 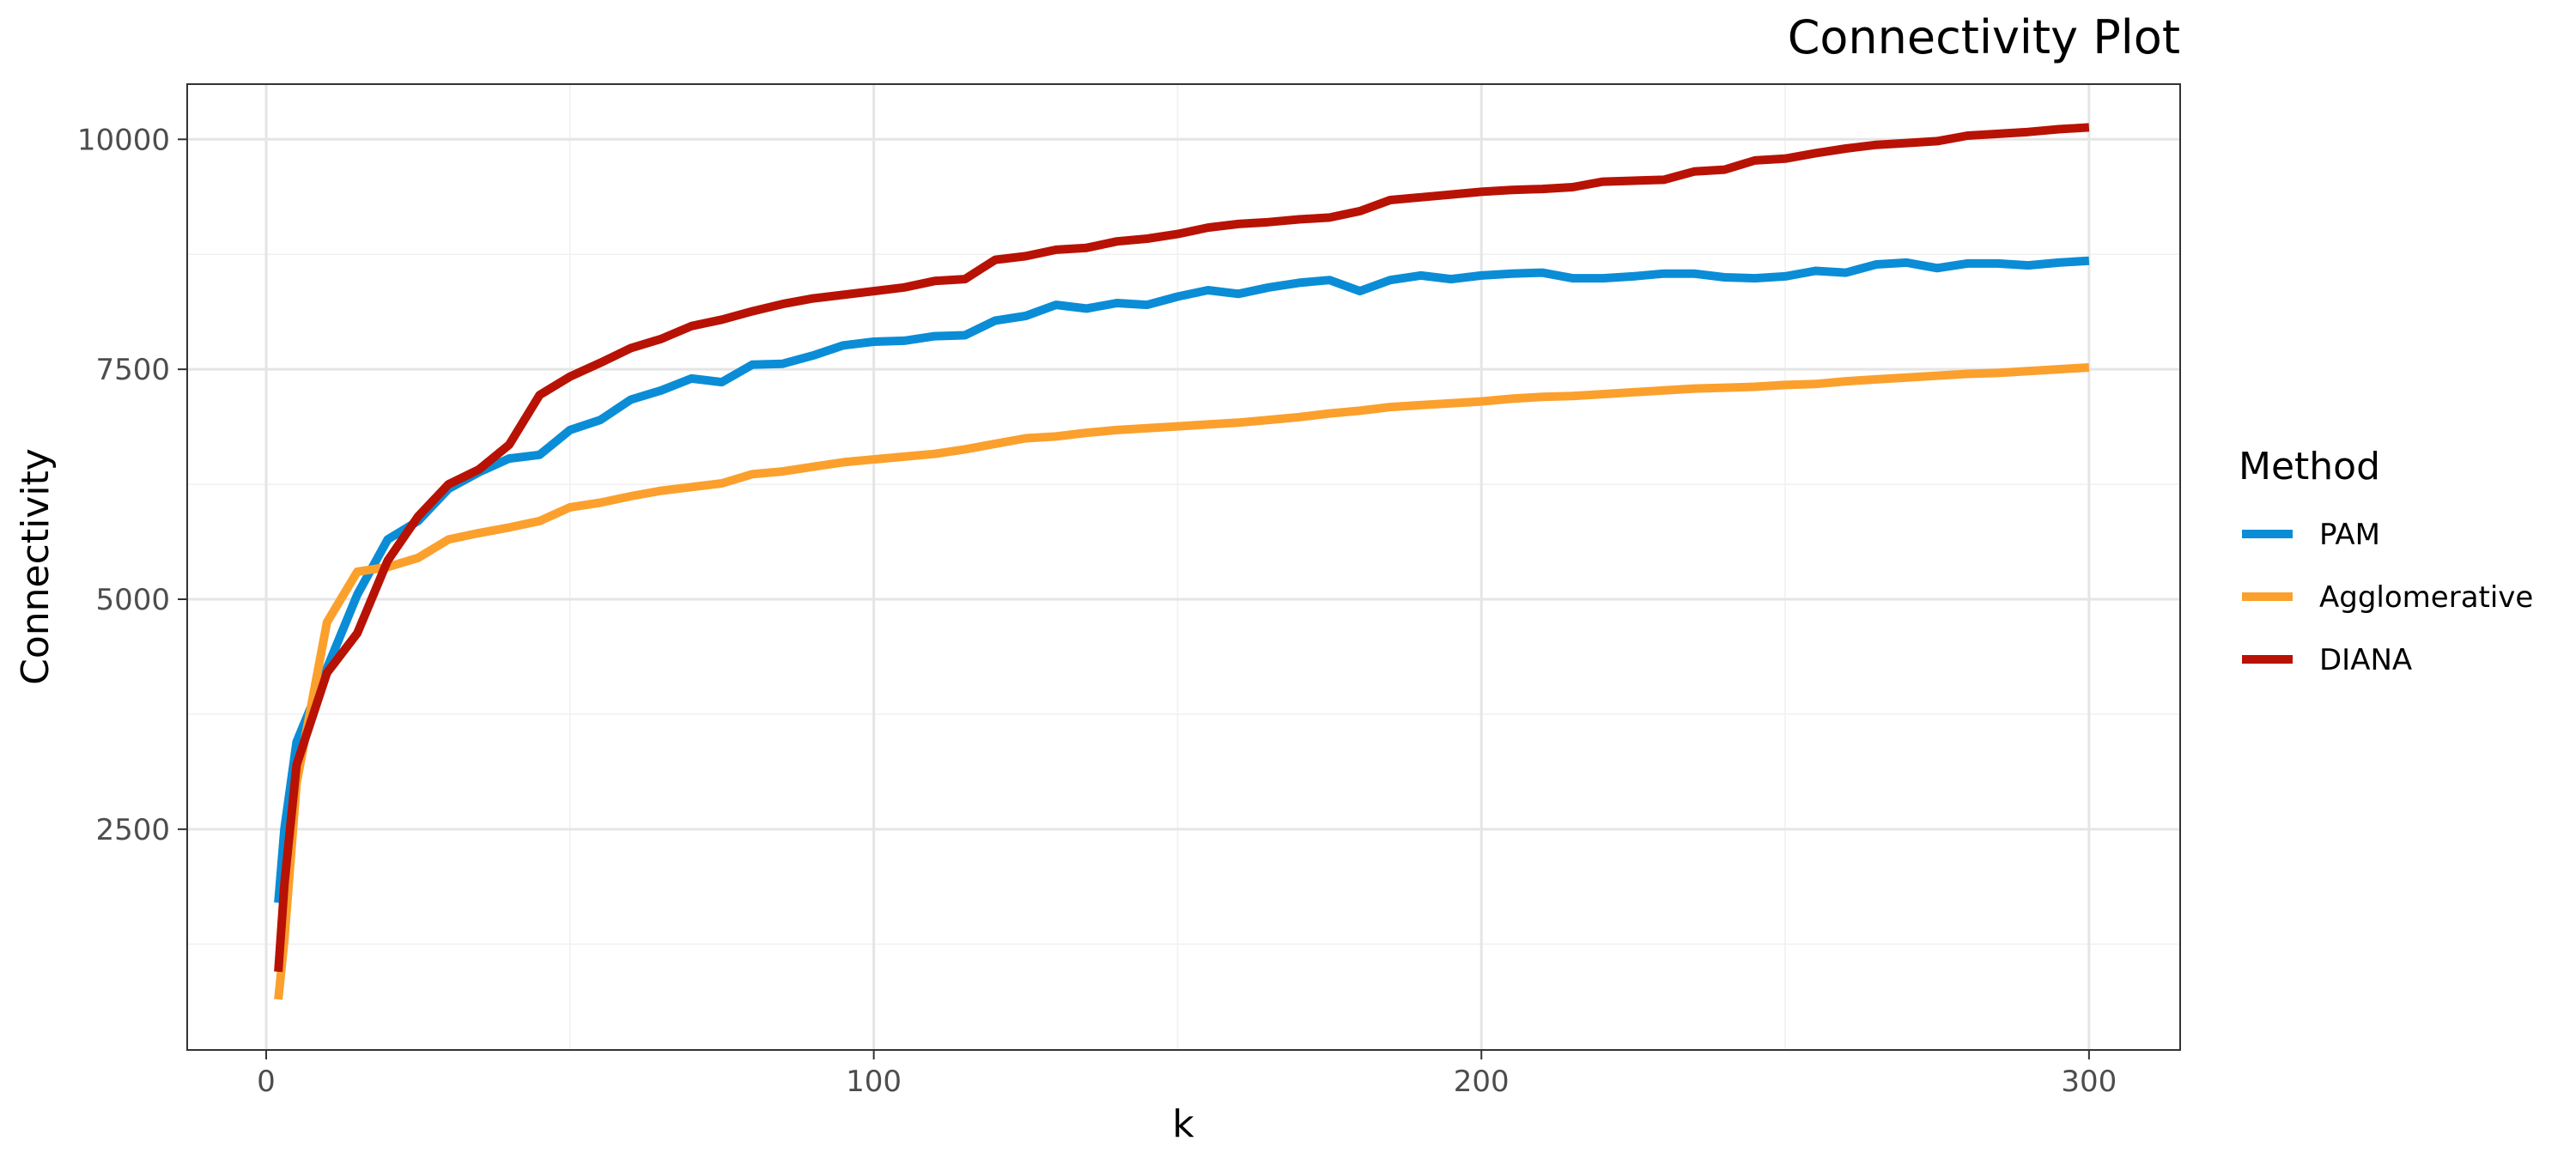 What do you see at coordinates (1984, 37) in the screenshot?
I see `chart-title: Connectivity Plot` at bounding box center [1984, 37].